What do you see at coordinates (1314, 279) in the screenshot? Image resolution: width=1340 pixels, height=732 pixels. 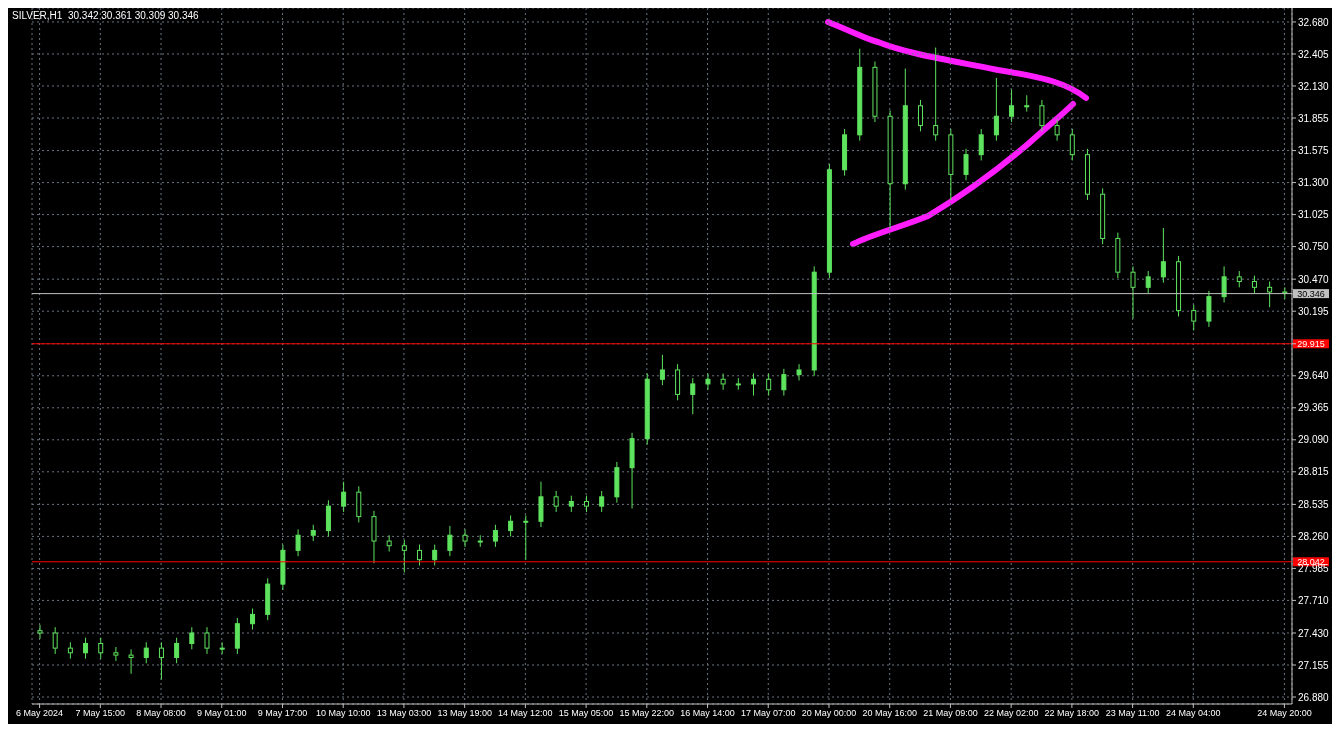 I see `y-tick-label: 30.470` at bounding box center [1314, 279].